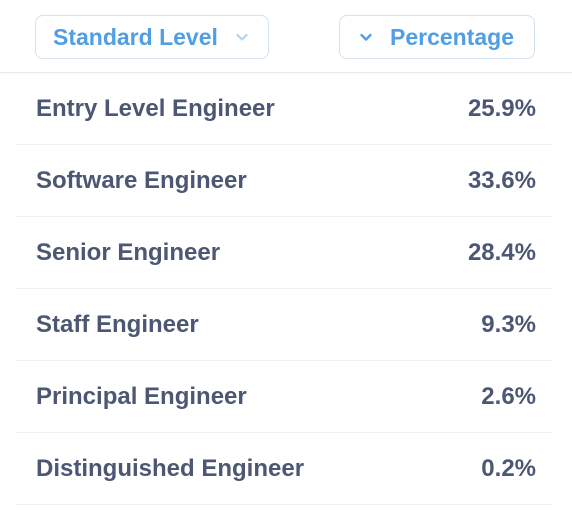  Describe the element at coordinates (284, 181) in the screenshot. I see `table-row: Software Engineer 33.6%` at that location.